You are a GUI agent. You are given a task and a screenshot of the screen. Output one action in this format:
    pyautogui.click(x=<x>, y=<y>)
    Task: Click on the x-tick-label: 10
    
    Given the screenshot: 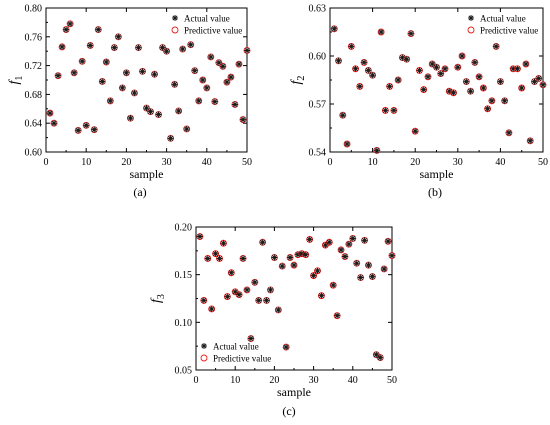 What is the action you would take?
    pyautogui.click(x=86, y=162)
    